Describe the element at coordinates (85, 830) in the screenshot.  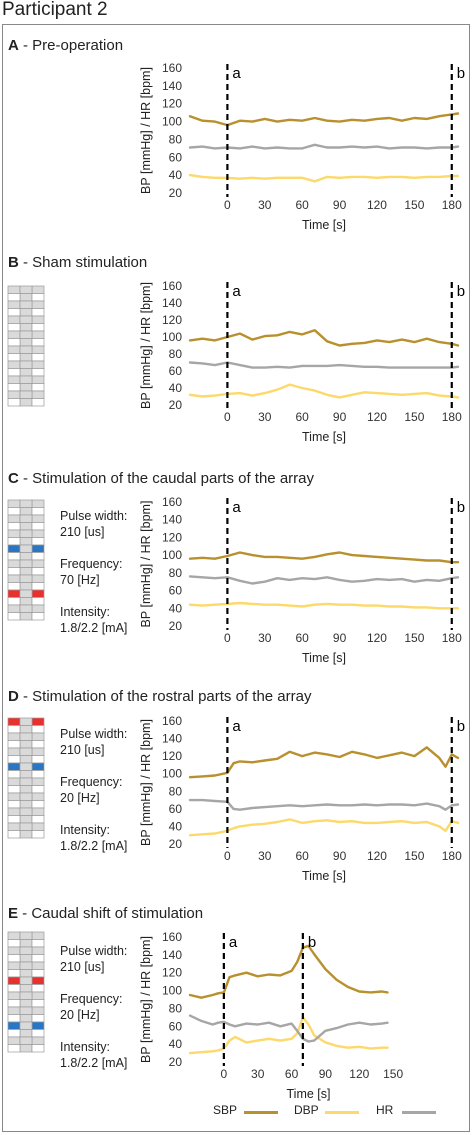
I see `intensity-label: Intensity:` at that location.